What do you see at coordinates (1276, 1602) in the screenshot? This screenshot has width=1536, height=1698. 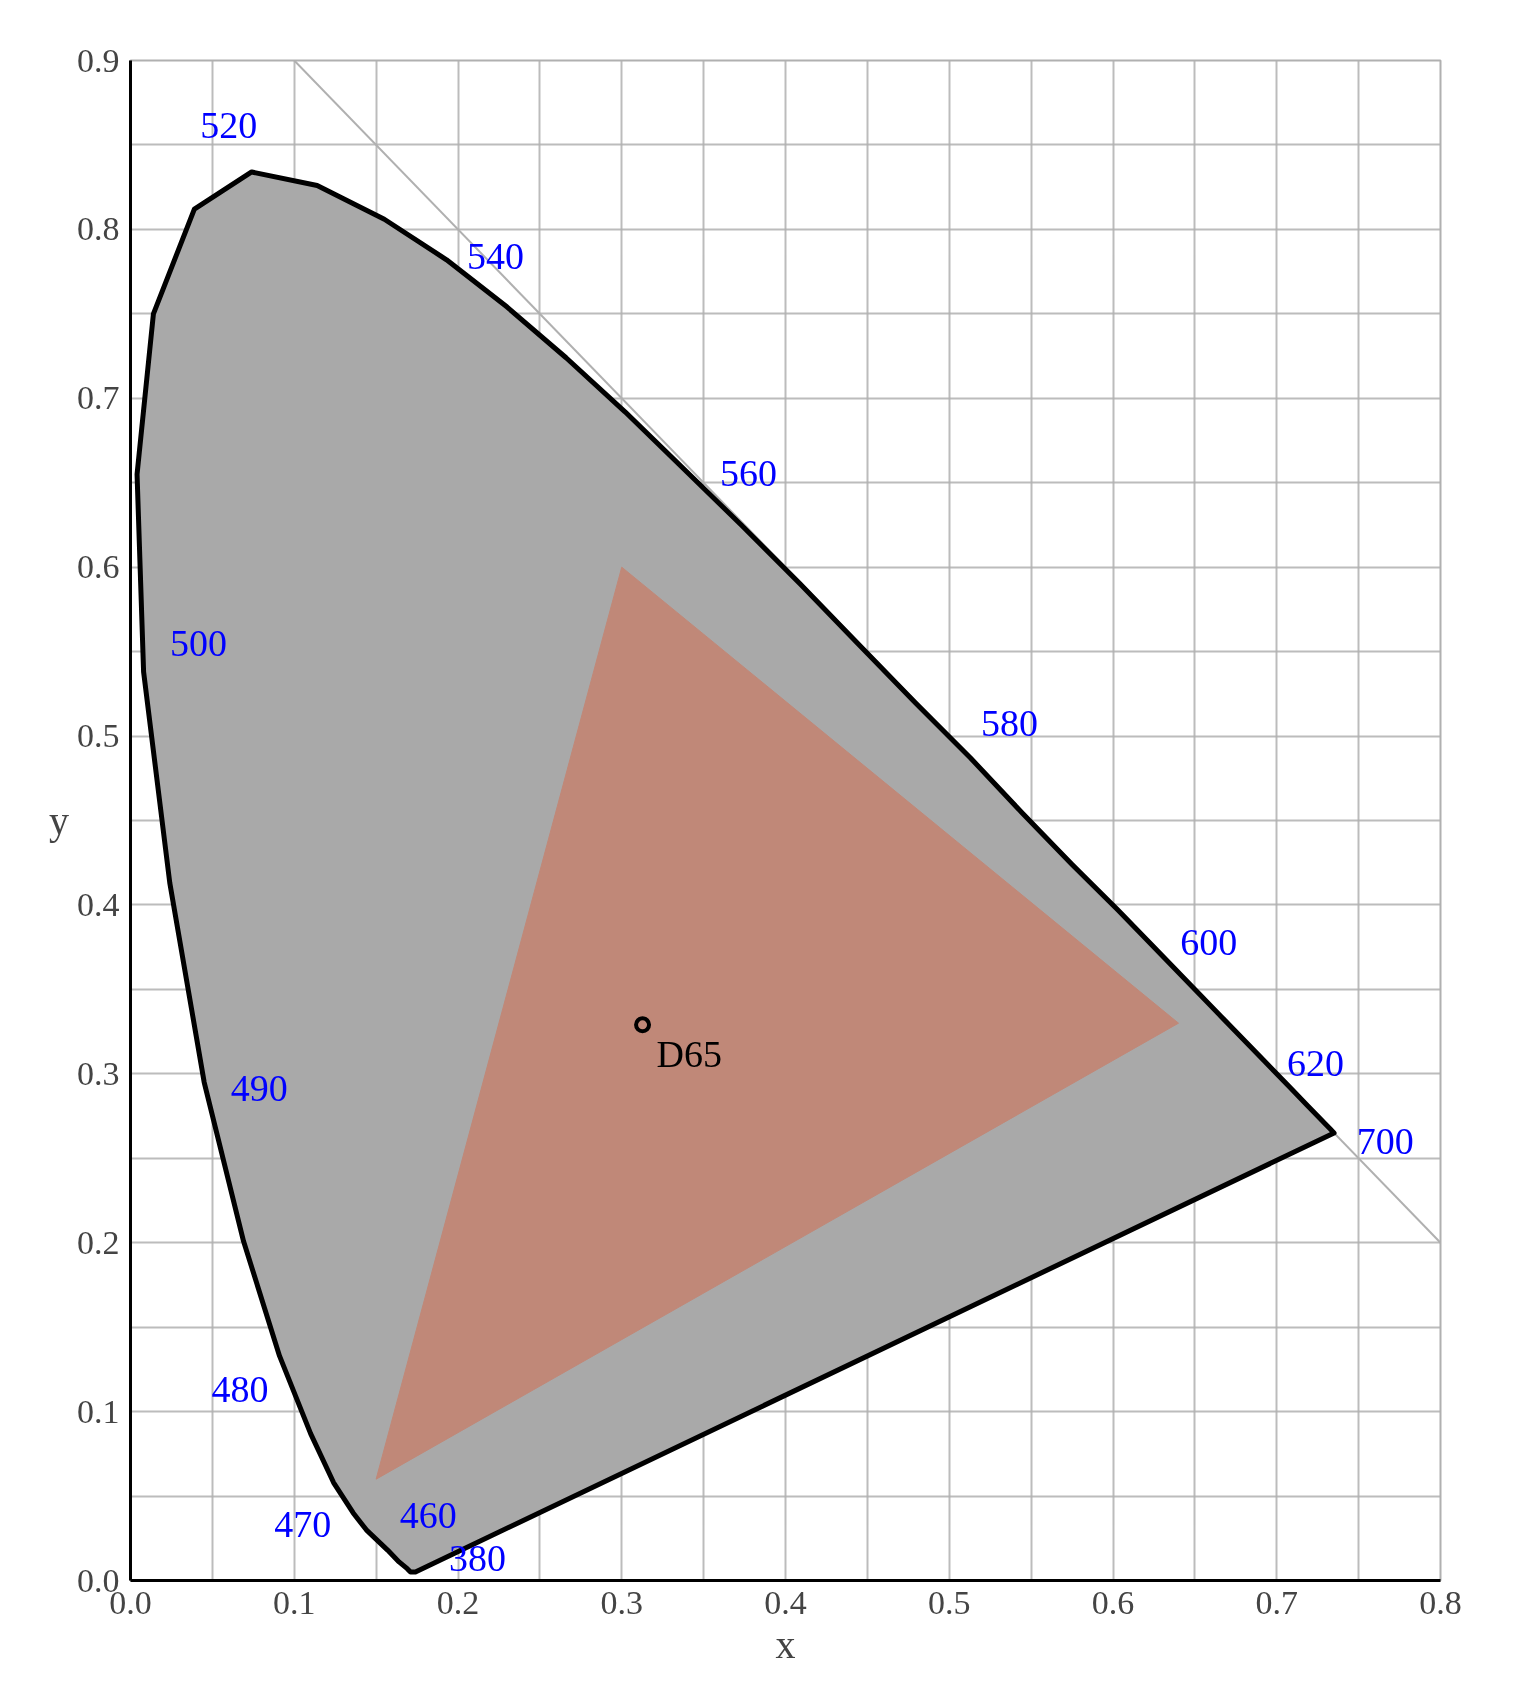 I see `x-tick-label: 0.7` at bounding box center [1276, 1602].